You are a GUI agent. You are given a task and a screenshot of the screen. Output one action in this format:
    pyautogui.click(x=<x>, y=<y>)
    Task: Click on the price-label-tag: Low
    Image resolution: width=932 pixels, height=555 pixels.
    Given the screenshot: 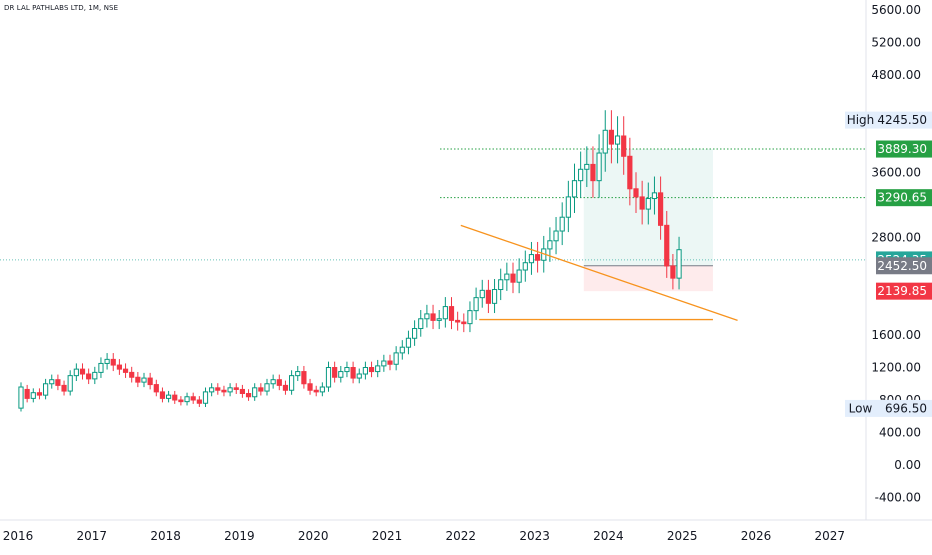 What is the action you would take?
    pyautogui.click(x=861, y=408)
    